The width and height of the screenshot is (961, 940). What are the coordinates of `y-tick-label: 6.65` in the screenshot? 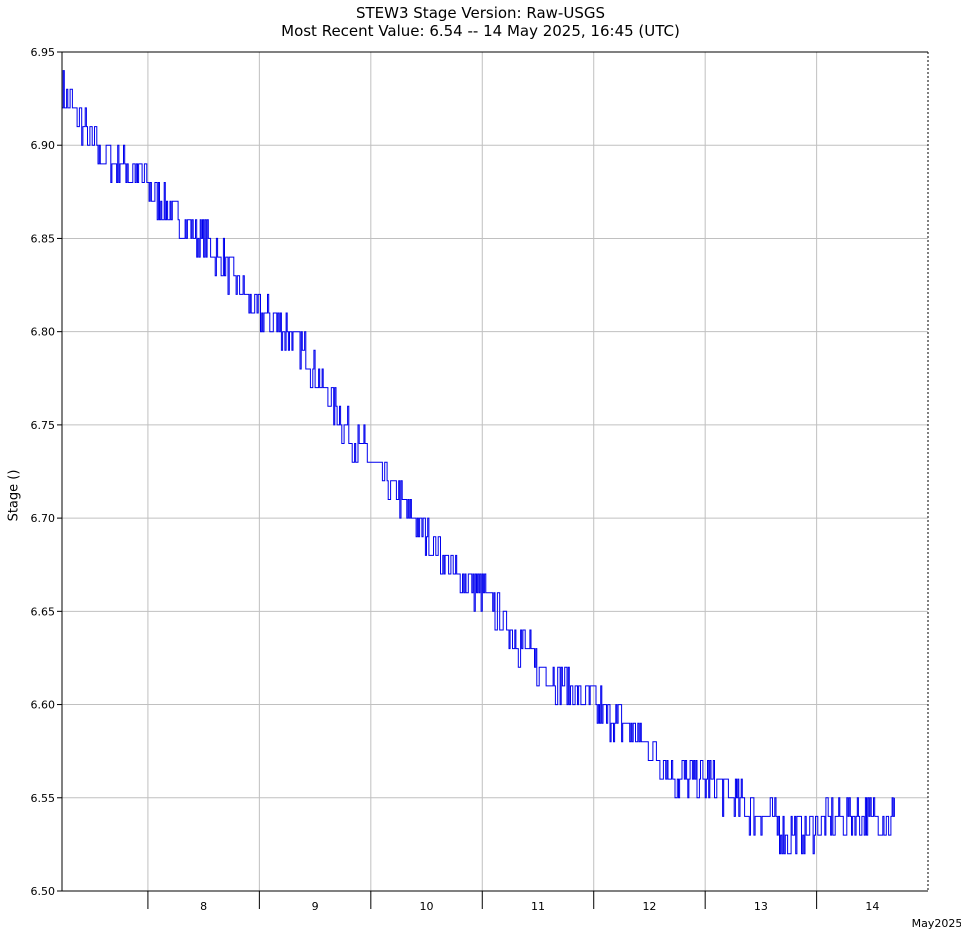 It's located at (43, 611).